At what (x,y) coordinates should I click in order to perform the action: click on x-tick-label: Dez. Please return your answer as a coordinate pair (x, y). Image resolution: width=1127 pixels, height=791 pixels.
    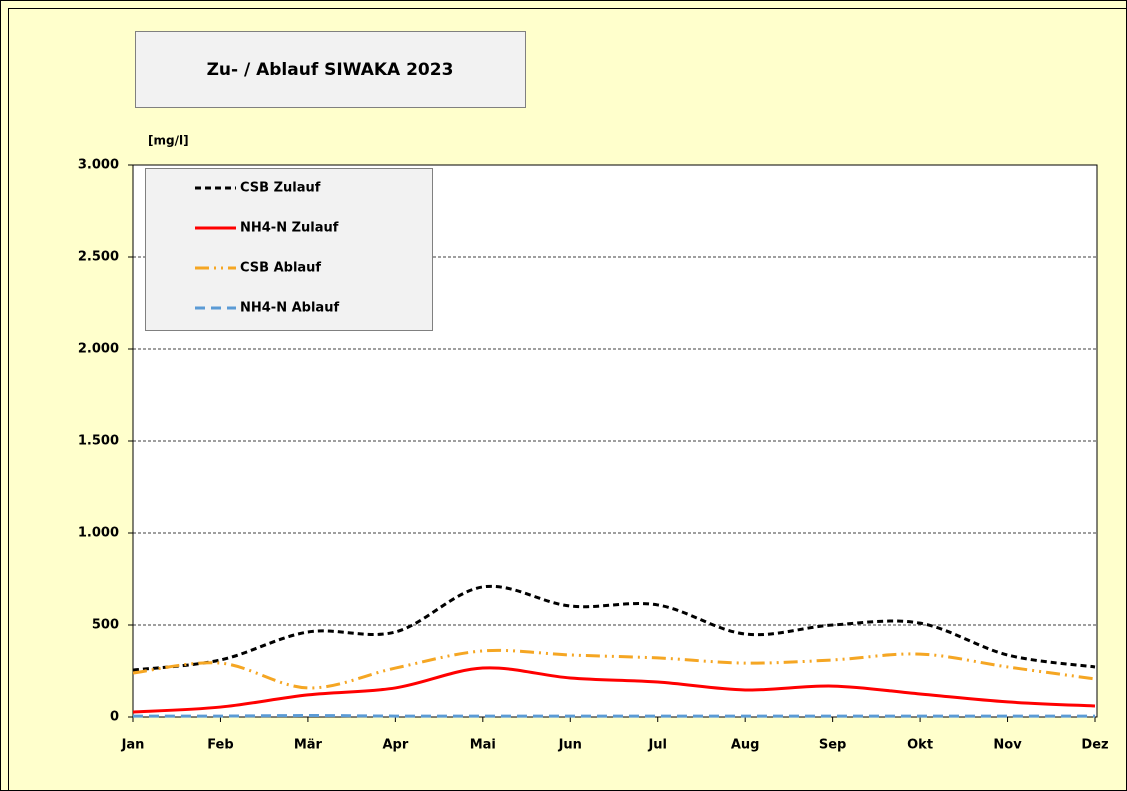
    Looking at the image, I should click on (1094, 745).